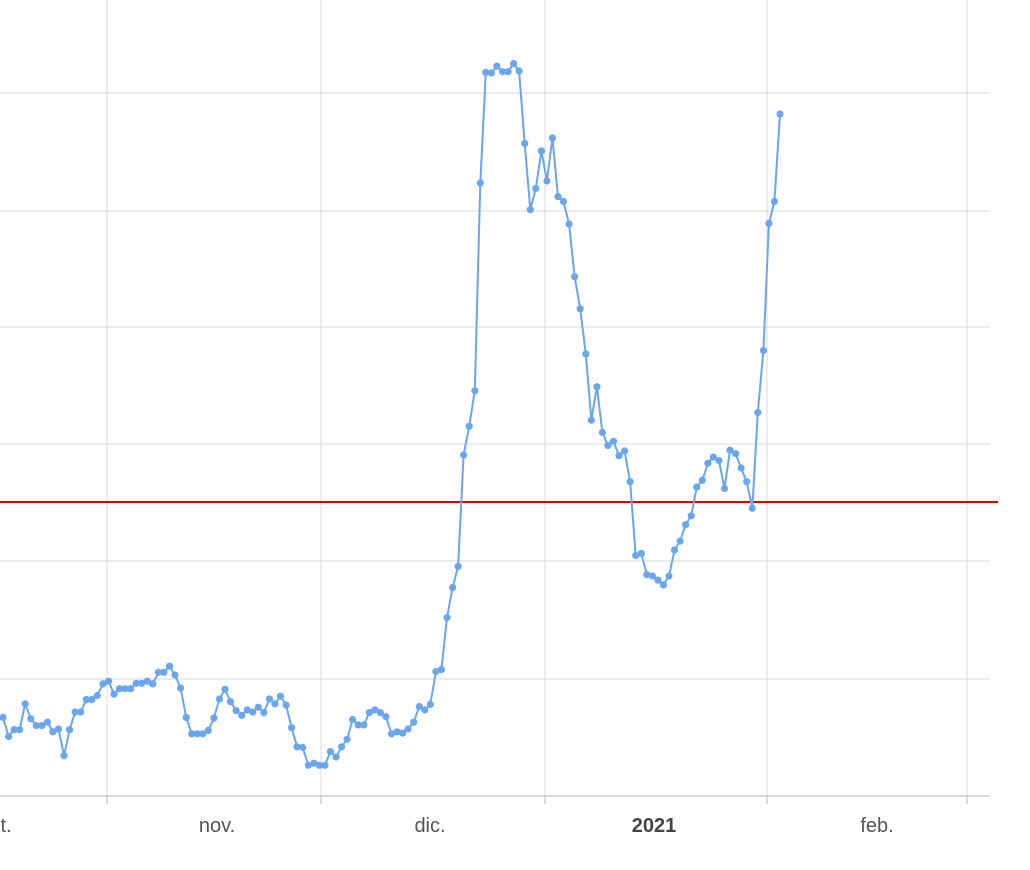 This screenshot has height=870, width=1030. What do you see at coordinates (429, 826) in the screenshot?
I see `x-tick-label: dic.` at bounding box center [429, 826].